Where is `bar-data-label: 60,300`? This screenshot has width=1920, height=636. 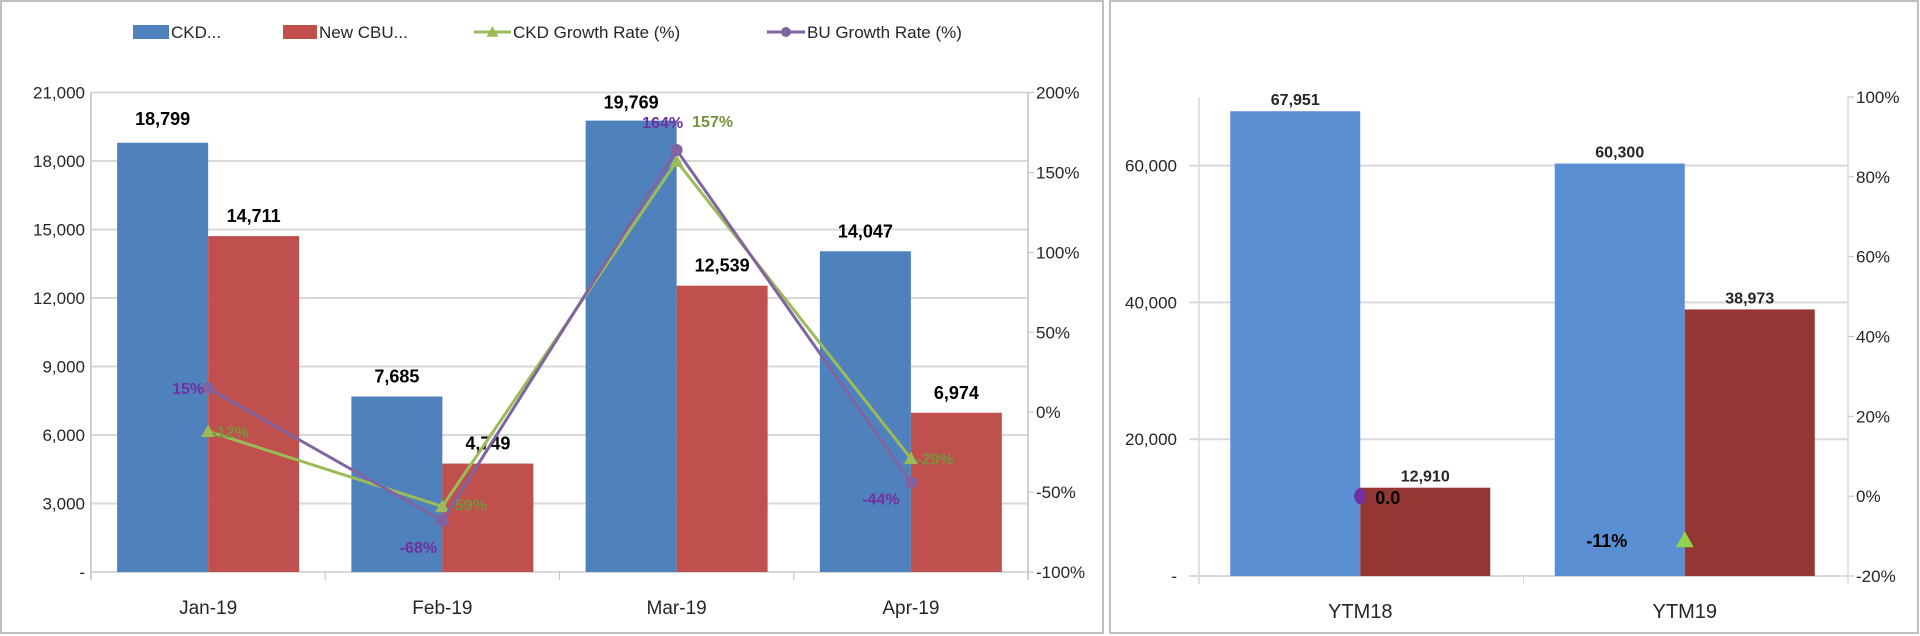 bar-data-label: 60,300 is located at coordinates (1619, 153).